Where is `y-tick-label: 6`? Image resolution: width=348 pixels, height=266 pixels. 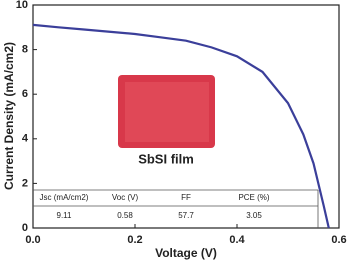 y-tick-label: 6 is located at coordinates (25, 94).